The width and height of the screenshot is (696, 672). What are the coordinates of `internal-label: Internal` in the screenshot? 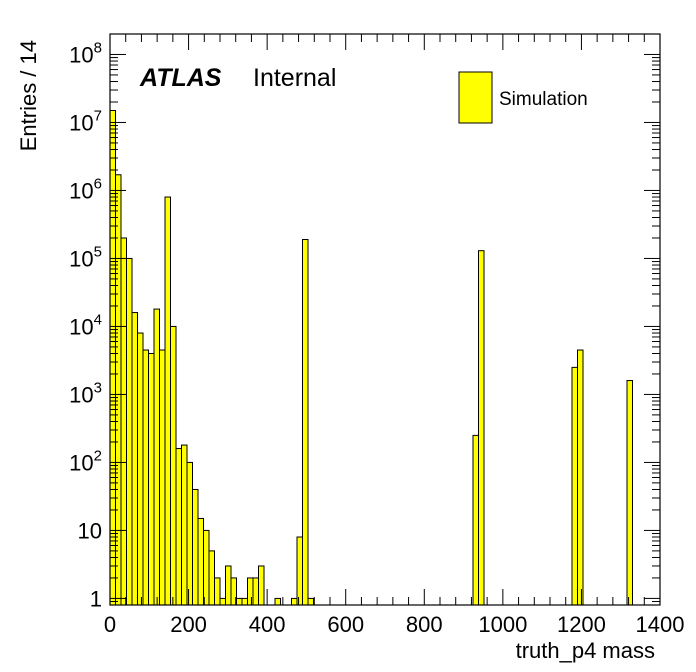 It's located at (294, 78).